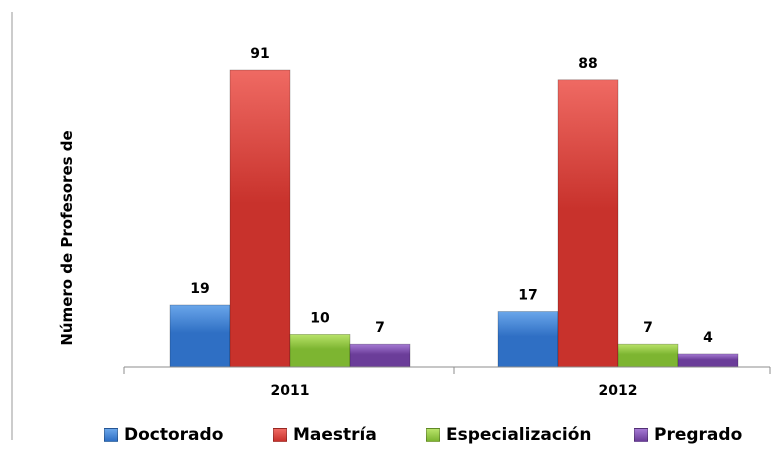 The height and width of the screenshot is (453, 783). What do you see at coordinates (588, 223) in the screenshot?
I see `bar-maestría-2012` at bounding box center [588, 223].